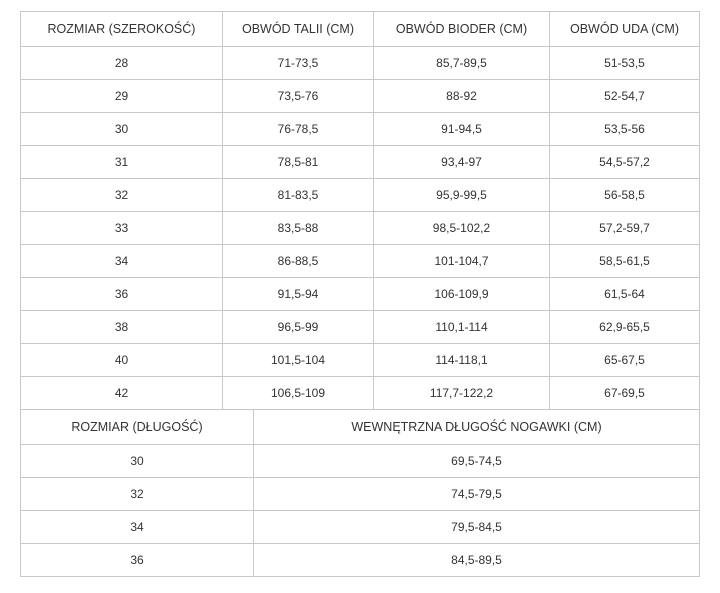 This screenshot has height=593, width=720. What do you see at coordinates (461, 360) in the screenshot?
I see `table-cell: 114-118,1` at bounding box center [461, 360].